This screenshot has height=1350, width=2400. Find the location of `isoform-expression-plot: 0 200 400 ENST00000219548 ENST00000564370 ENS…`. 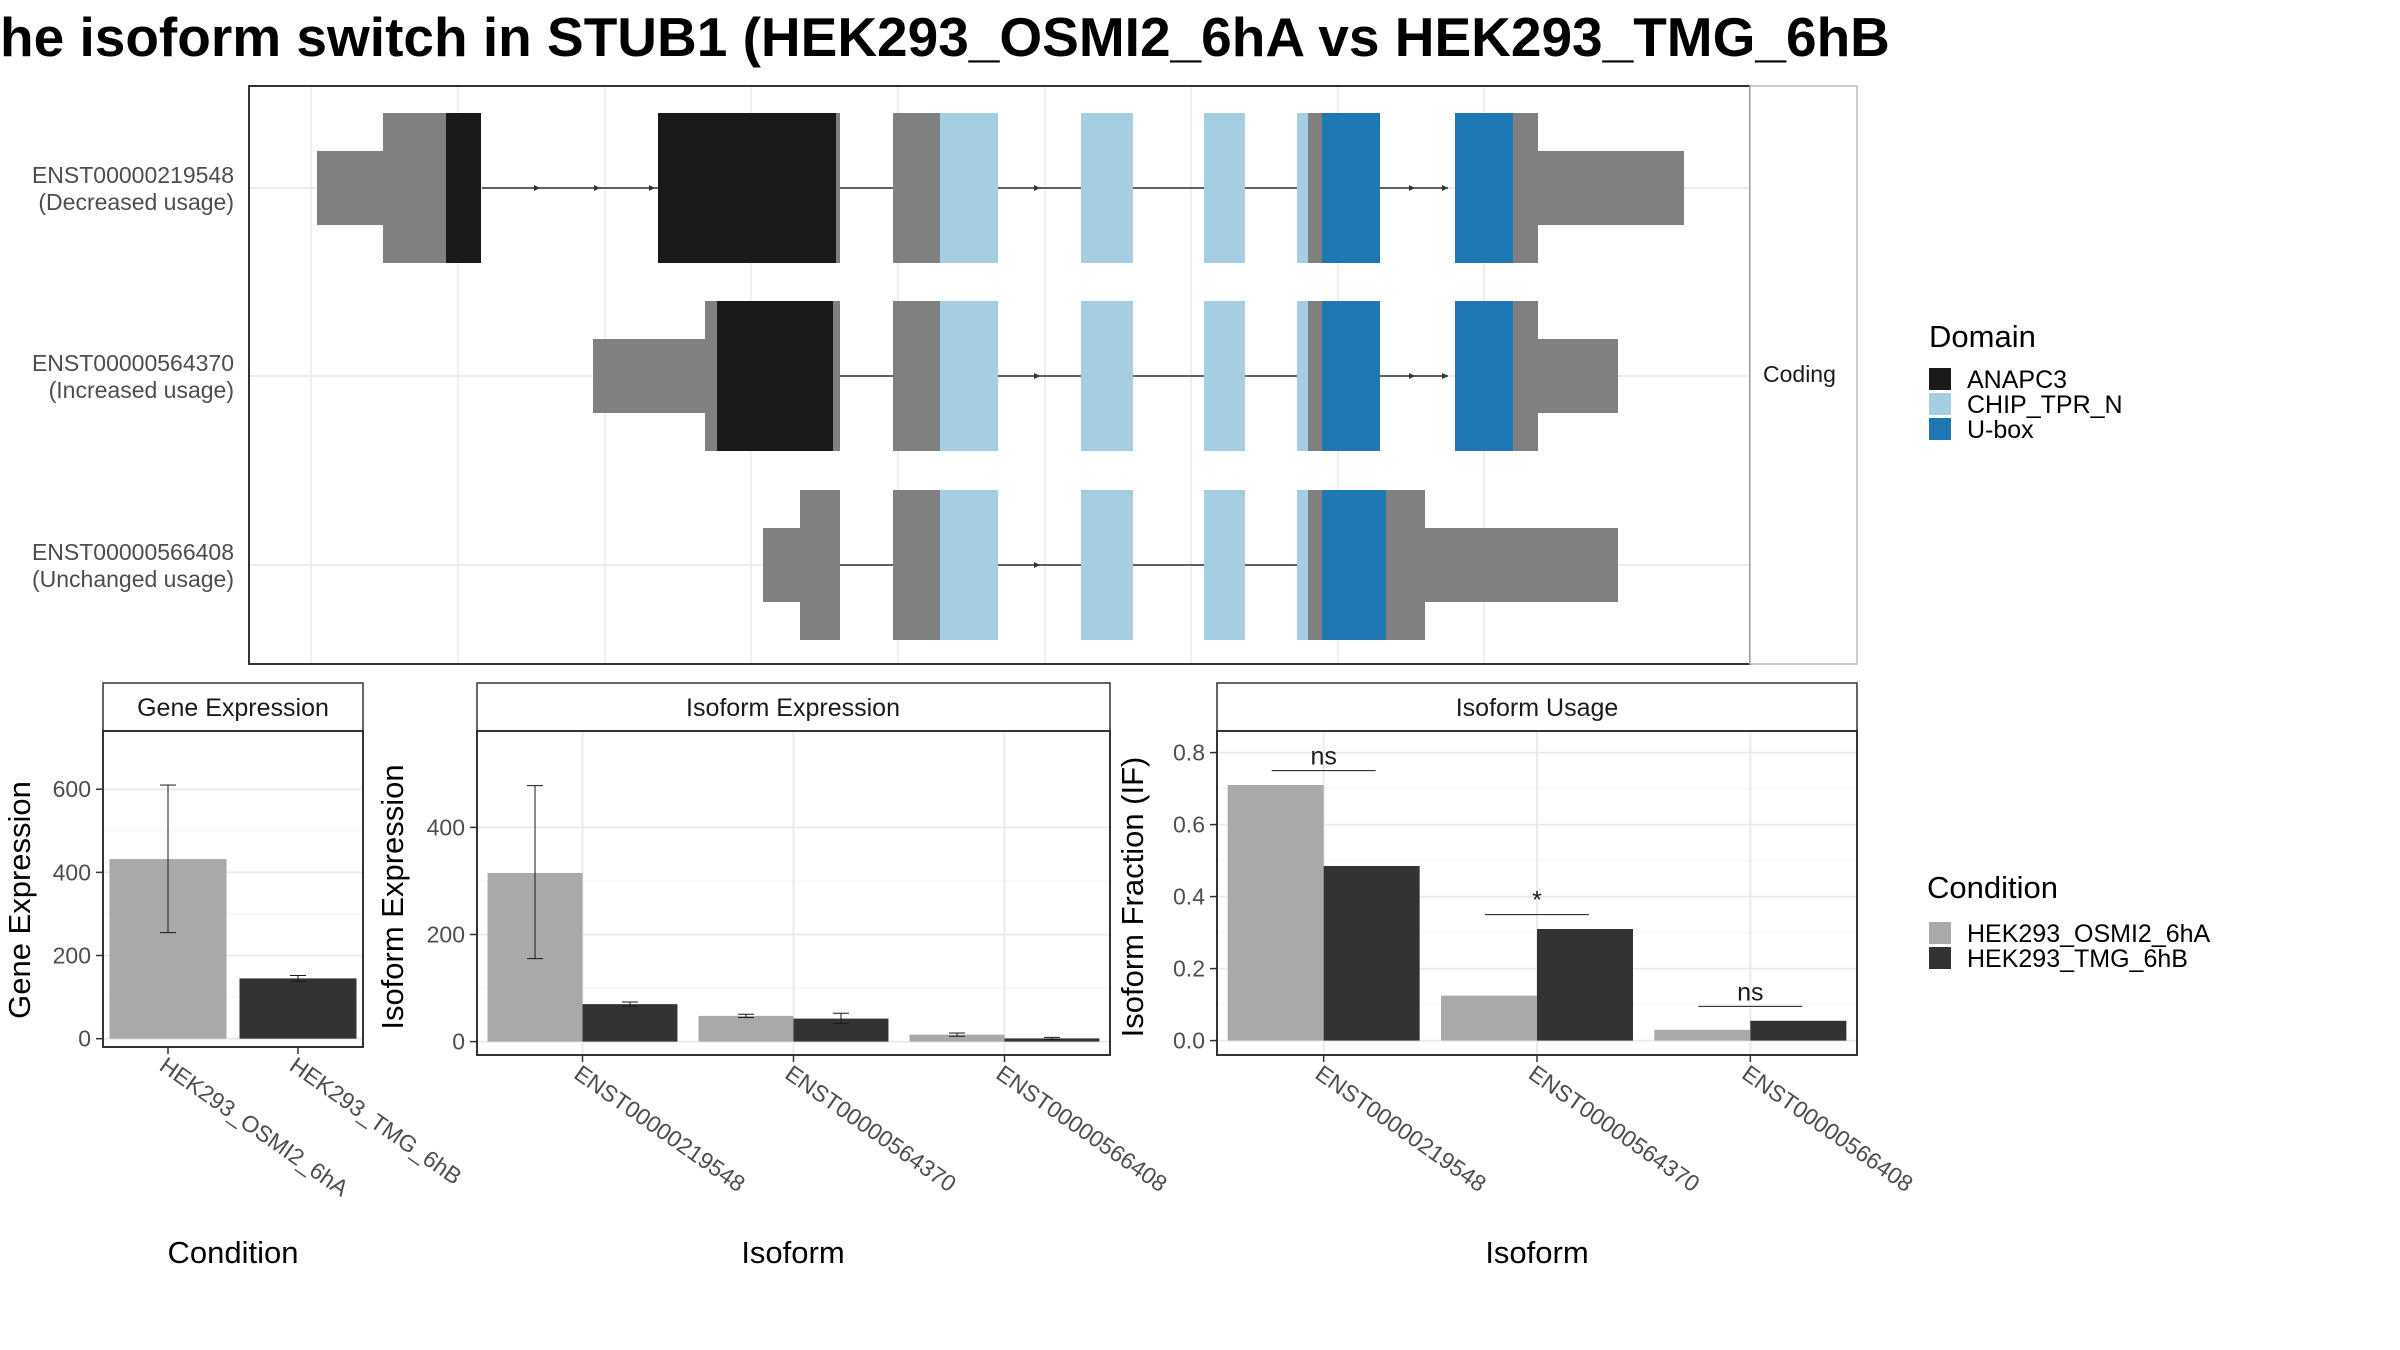

isoform-expression-plot: 0 200 400 ENST00000219548 ENST00000564370 ENS… is located at coordinates (799, 963).